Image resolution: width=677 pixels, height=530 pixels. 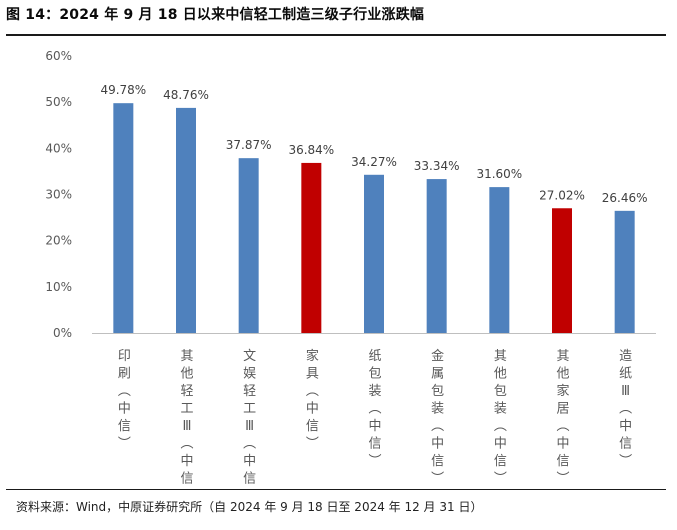 I want to click on category-label: 纸包装︵中信︶, so click(x=374, y=409).